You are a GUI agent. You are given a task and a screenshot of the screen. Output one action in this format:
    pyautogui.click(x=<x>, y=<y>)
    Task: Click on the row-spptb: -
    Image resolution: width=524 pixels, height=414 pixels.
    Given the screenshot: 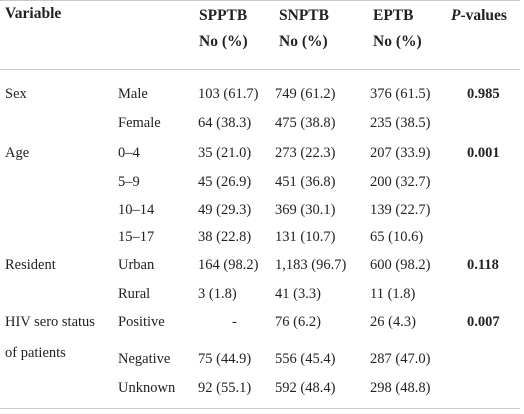 What is the action you would take?
    pyautogui.click(x=234, y=322)
    